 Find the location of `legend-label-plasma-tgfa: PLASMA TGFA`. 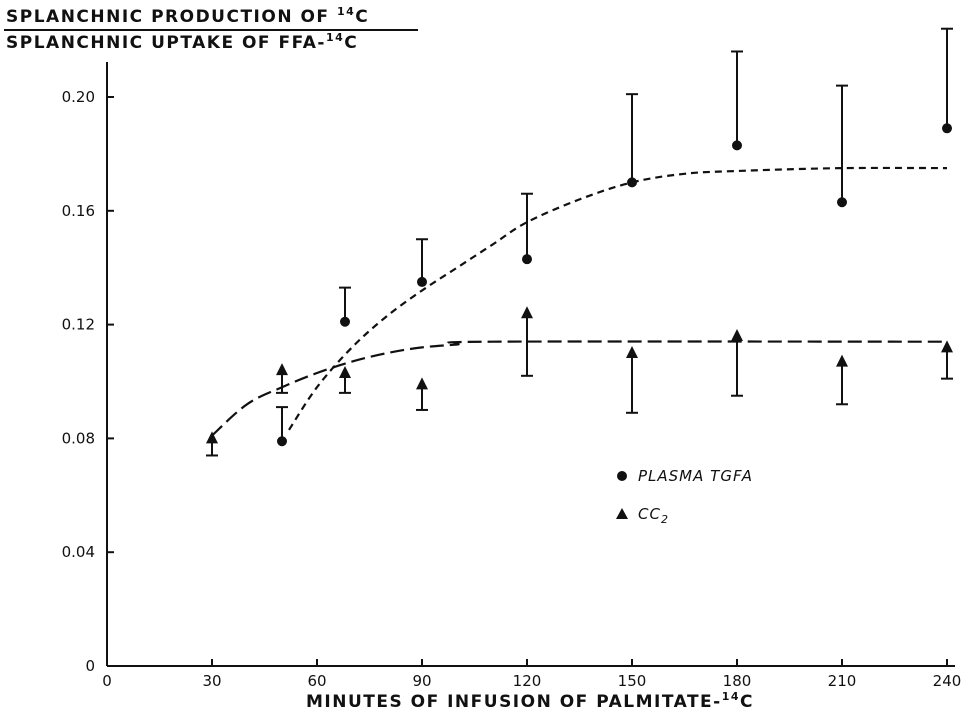

legend-label-plasma-tgfa: PLASMA TGFA is located at coordinates (695, 476).